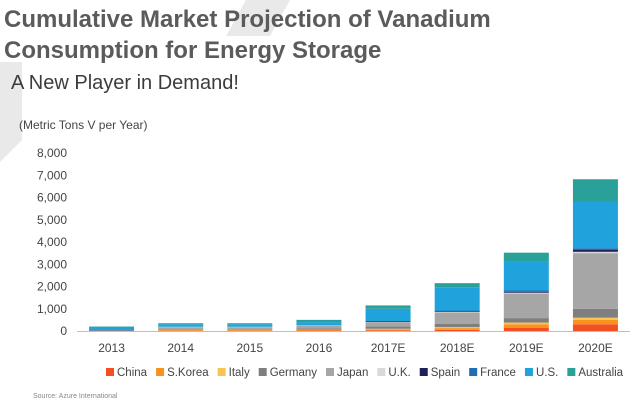  Describe the element at coordinates (352, 373) in the screenshot. I see `legend-label: Japan` at that location.